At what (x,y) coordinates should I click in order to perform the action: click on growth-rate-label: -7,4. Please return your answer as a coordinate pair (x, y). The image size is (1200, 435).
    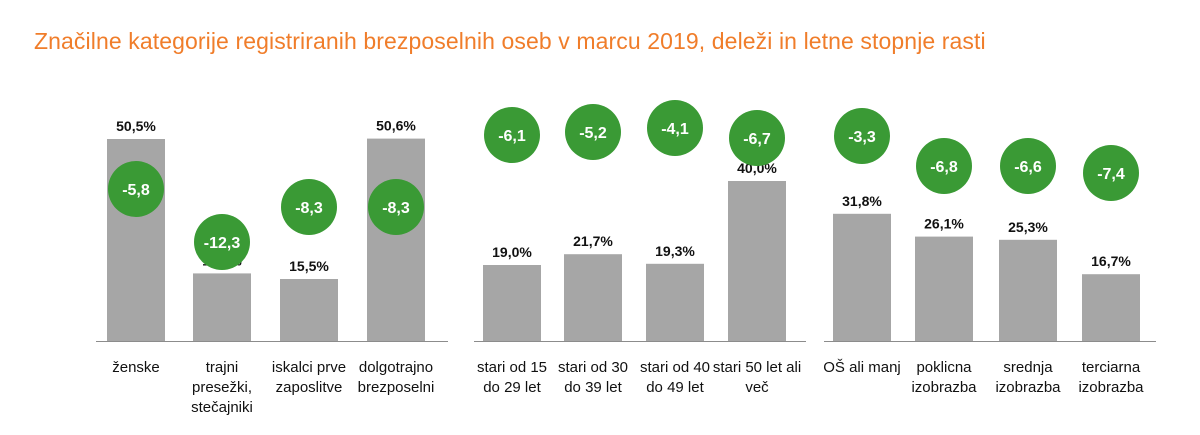
    Looking at the image, I should click on (1111, 174).